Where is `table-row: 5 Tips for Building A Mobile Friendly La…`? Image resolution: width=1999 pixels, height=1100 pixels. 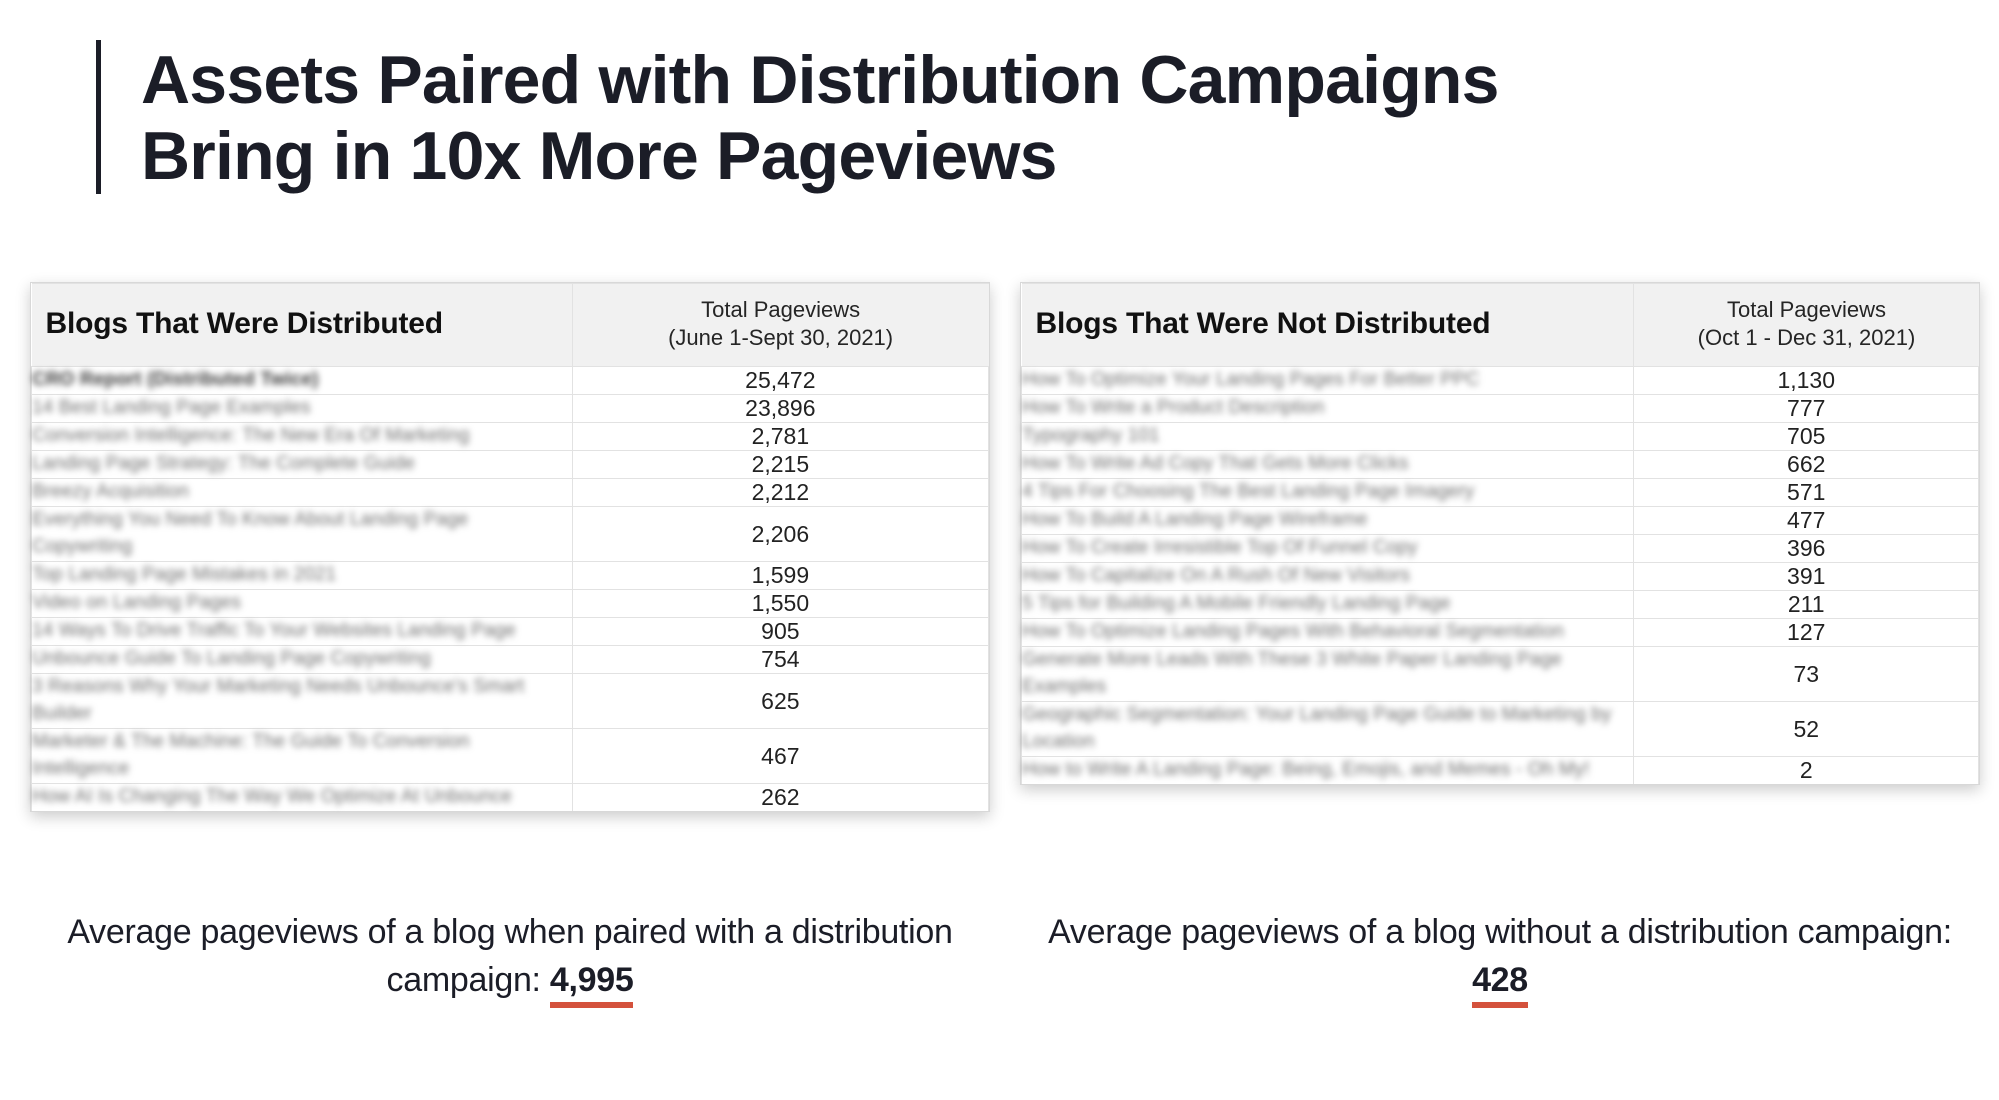 table-row: 5 Tips for Building A Mobile Friendly La… is located at coordinates (1499, 605).